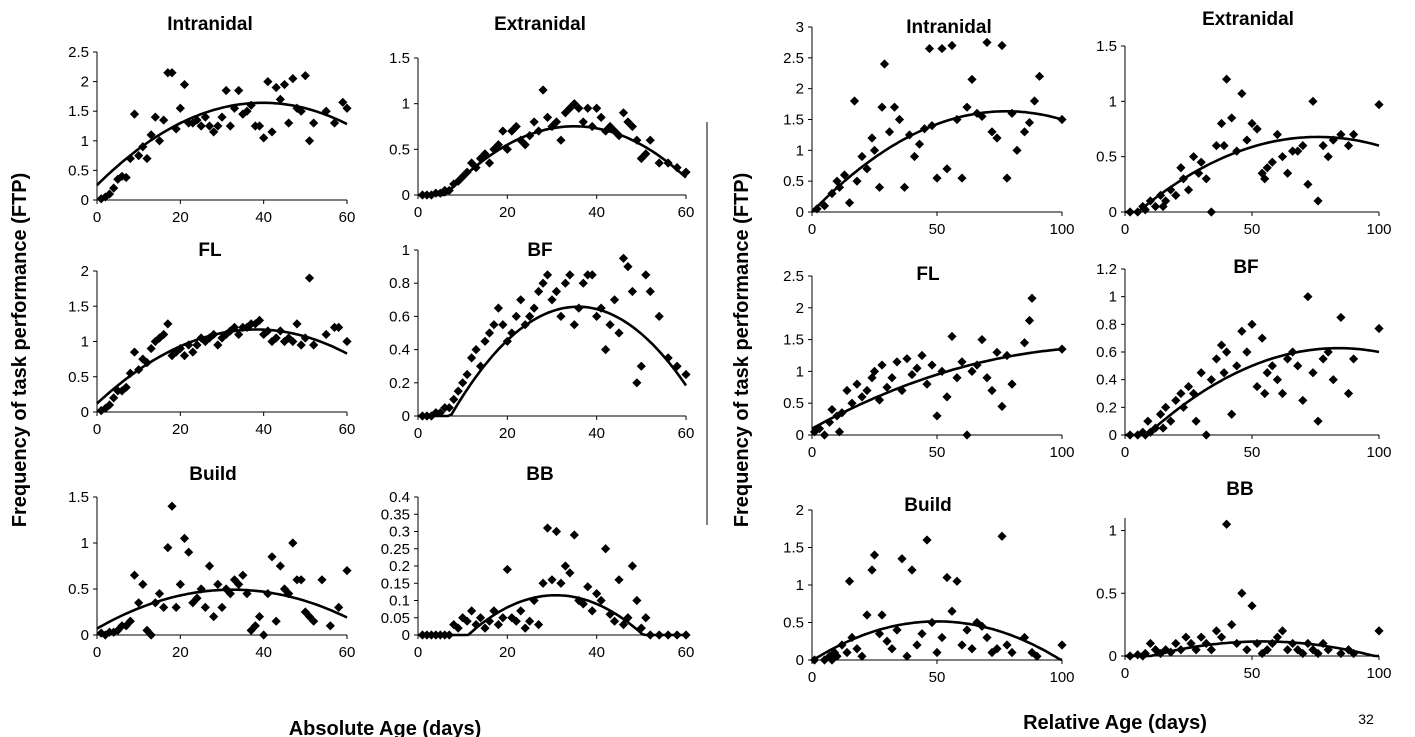 The width and height of the screenshot is (1415, 737). Describe the element at coordinates (222, 609) in the screenshot. I see `trend-line` at that location.